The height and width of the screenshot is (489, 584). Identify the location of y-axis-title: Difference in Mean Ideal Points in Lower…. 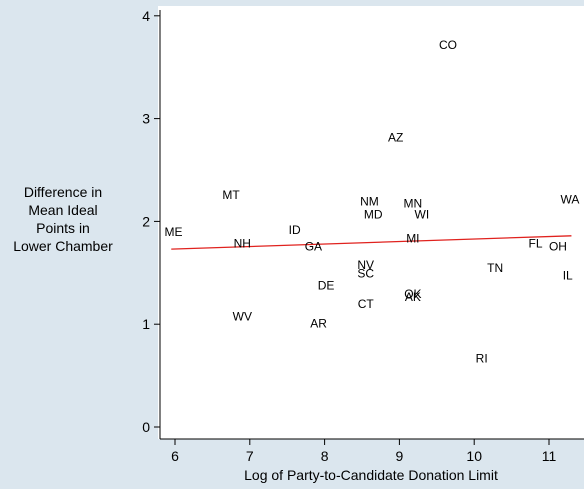
(63, 219).